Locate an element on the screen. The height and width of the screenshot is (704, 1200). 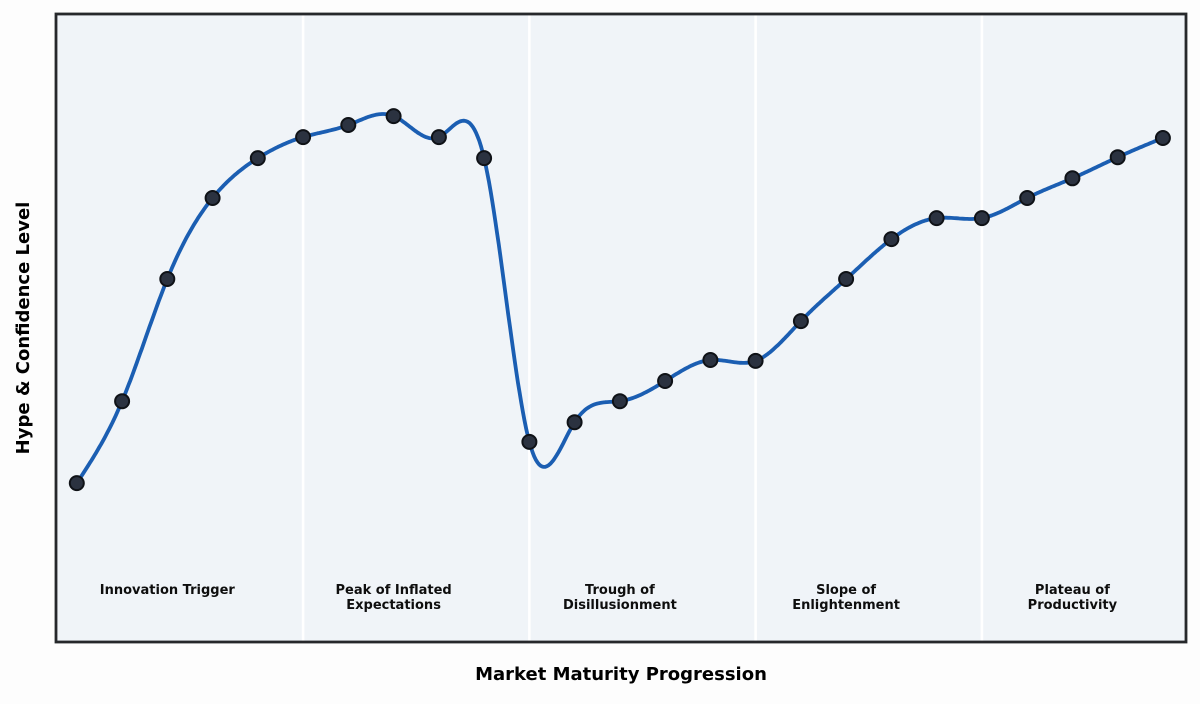
x-axis-title: Market Maturity Progression is located at coordinates (621, 674).